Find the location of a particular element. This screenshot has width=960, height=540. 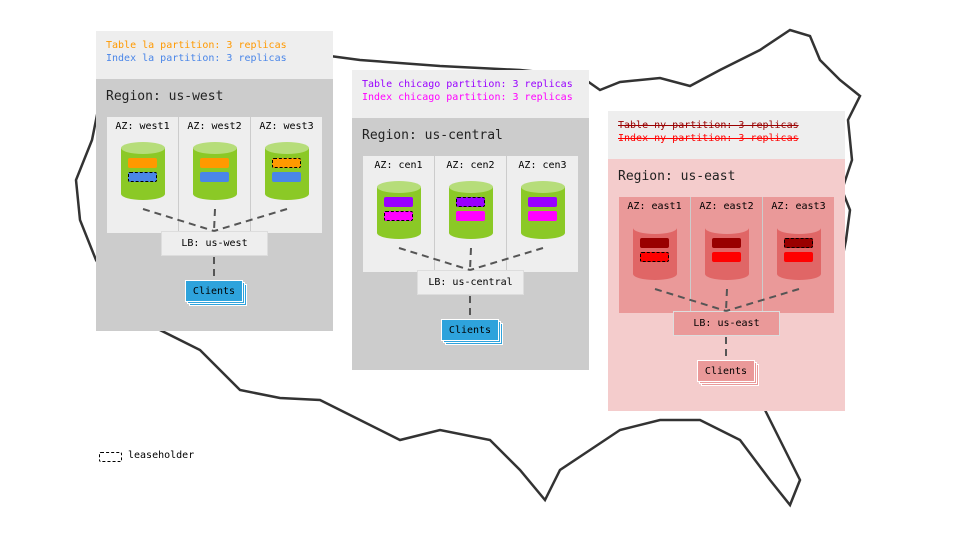

region-title: Region: us-east is located at coordinates (677, 176).